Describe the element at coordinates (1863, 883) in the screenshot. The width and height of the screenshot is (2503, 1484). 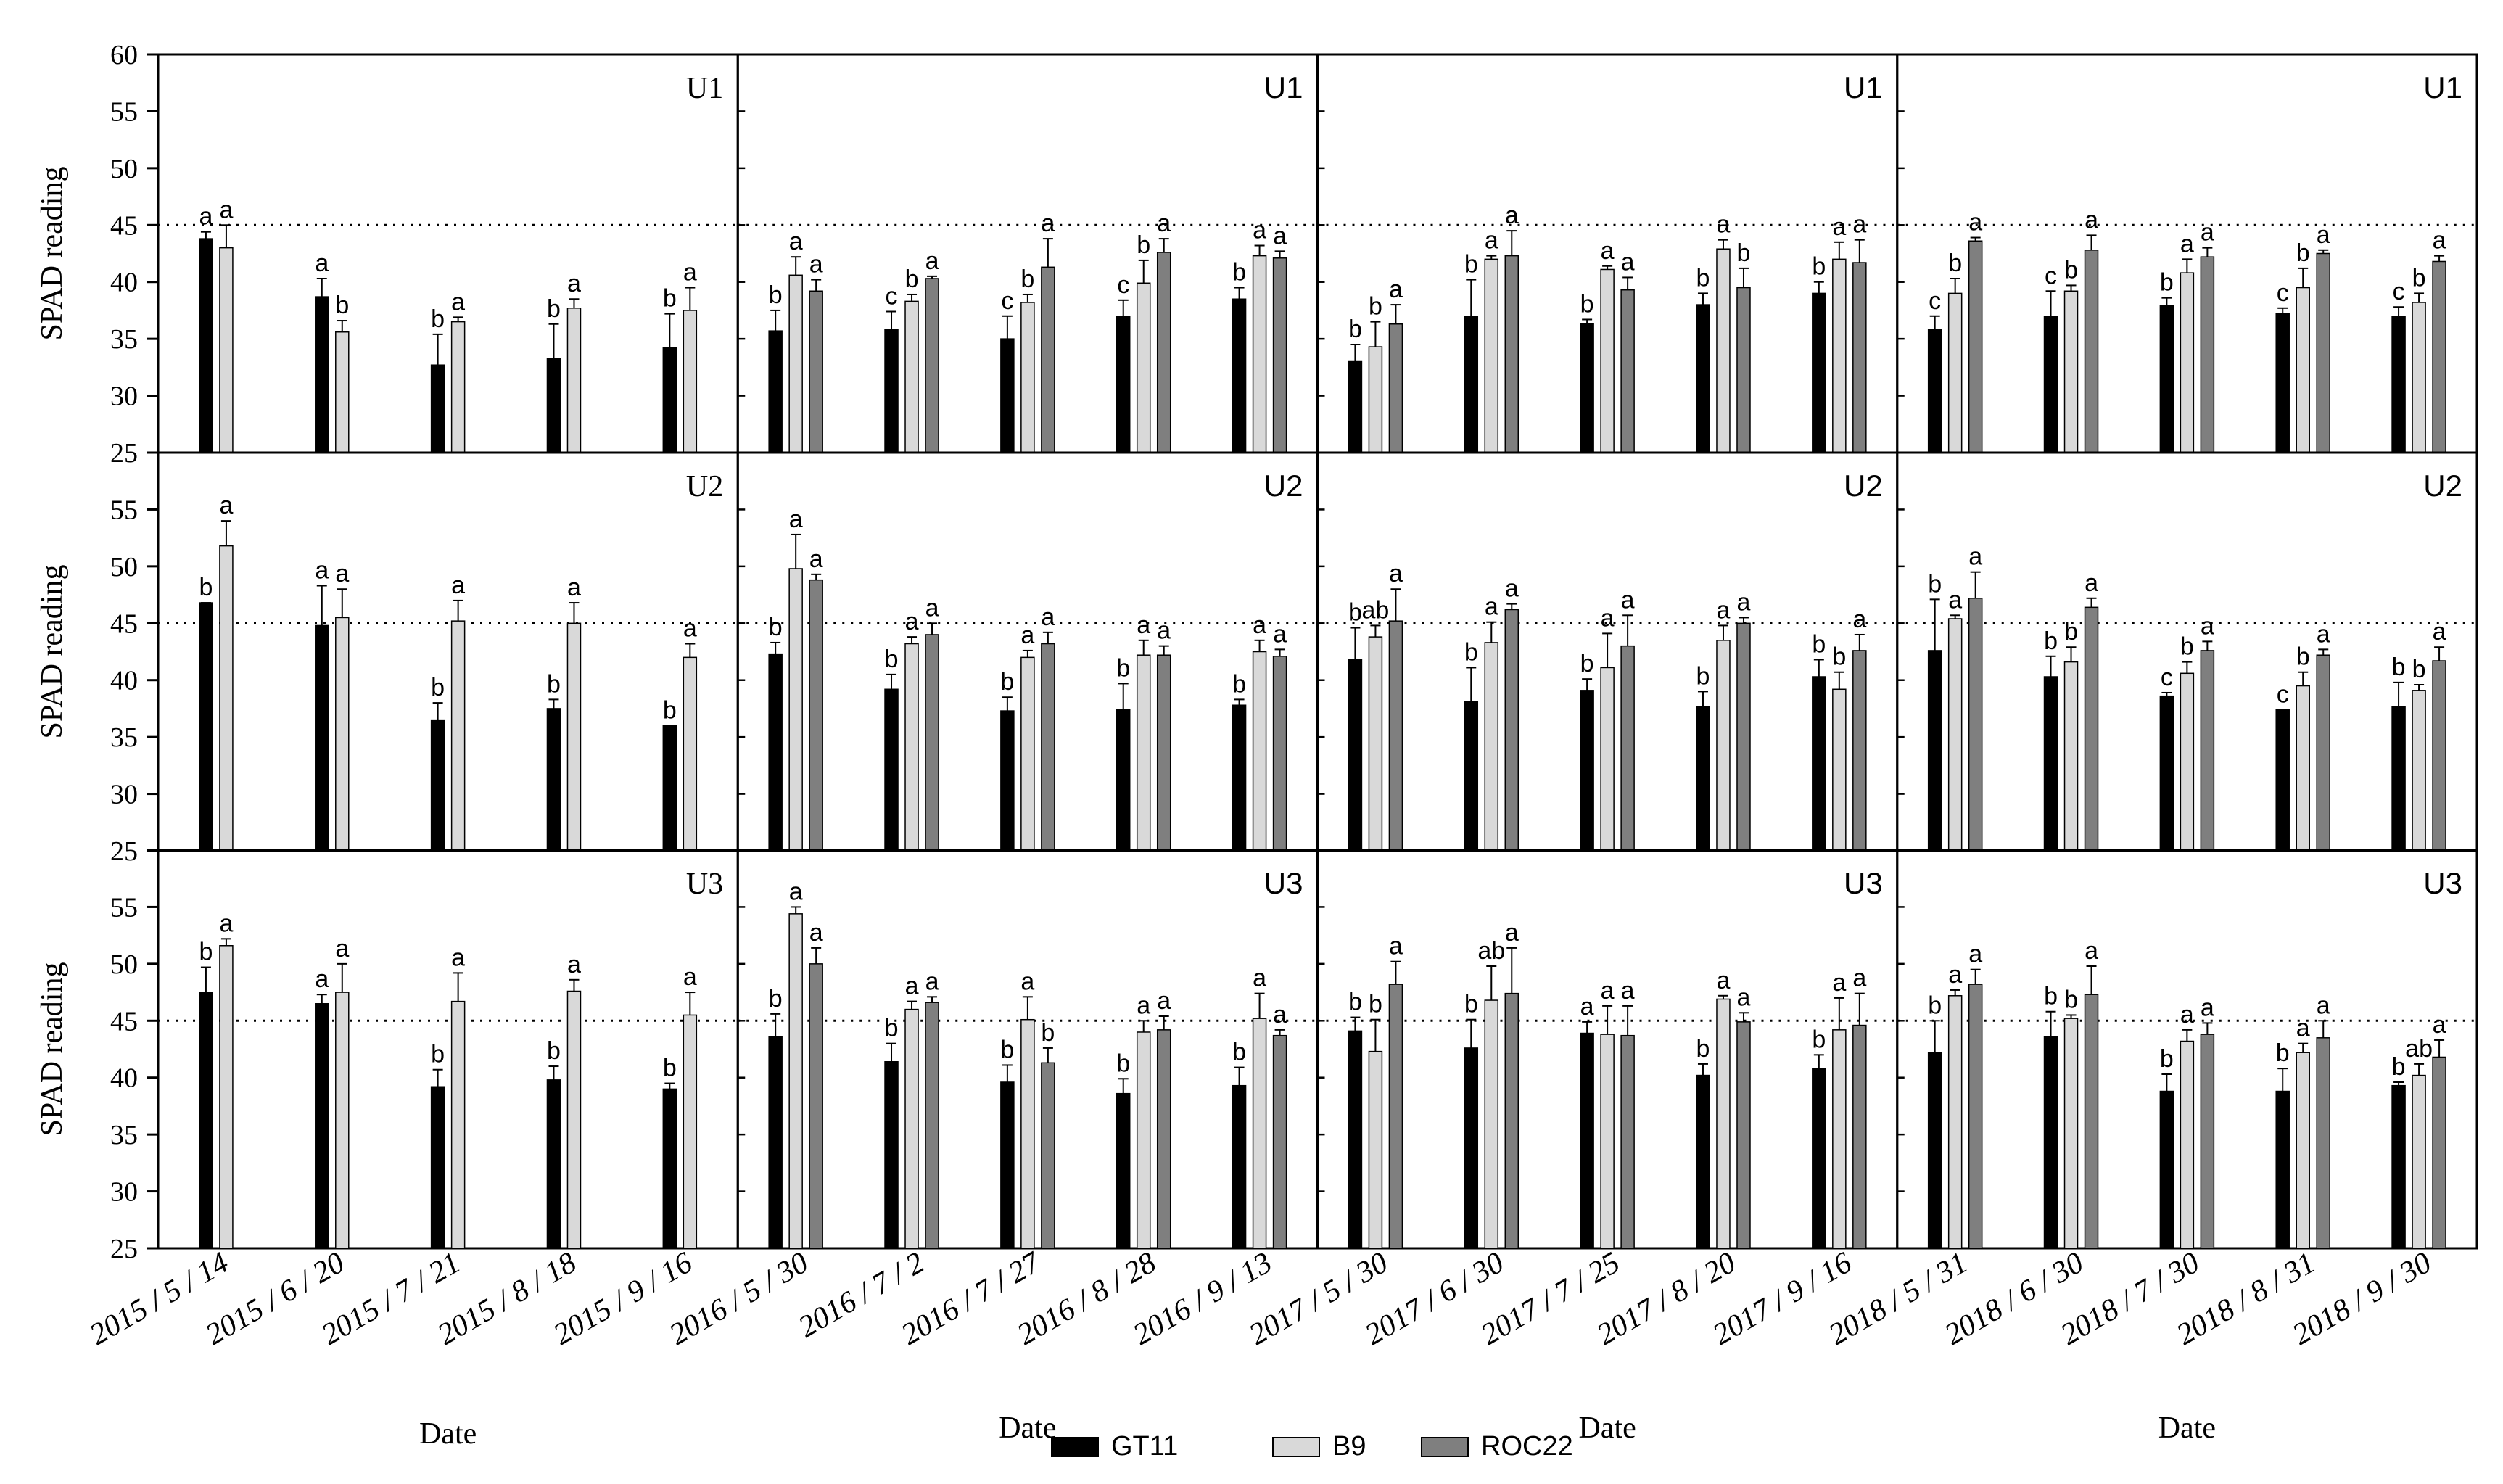
I see `panel-label: U3` at that location.